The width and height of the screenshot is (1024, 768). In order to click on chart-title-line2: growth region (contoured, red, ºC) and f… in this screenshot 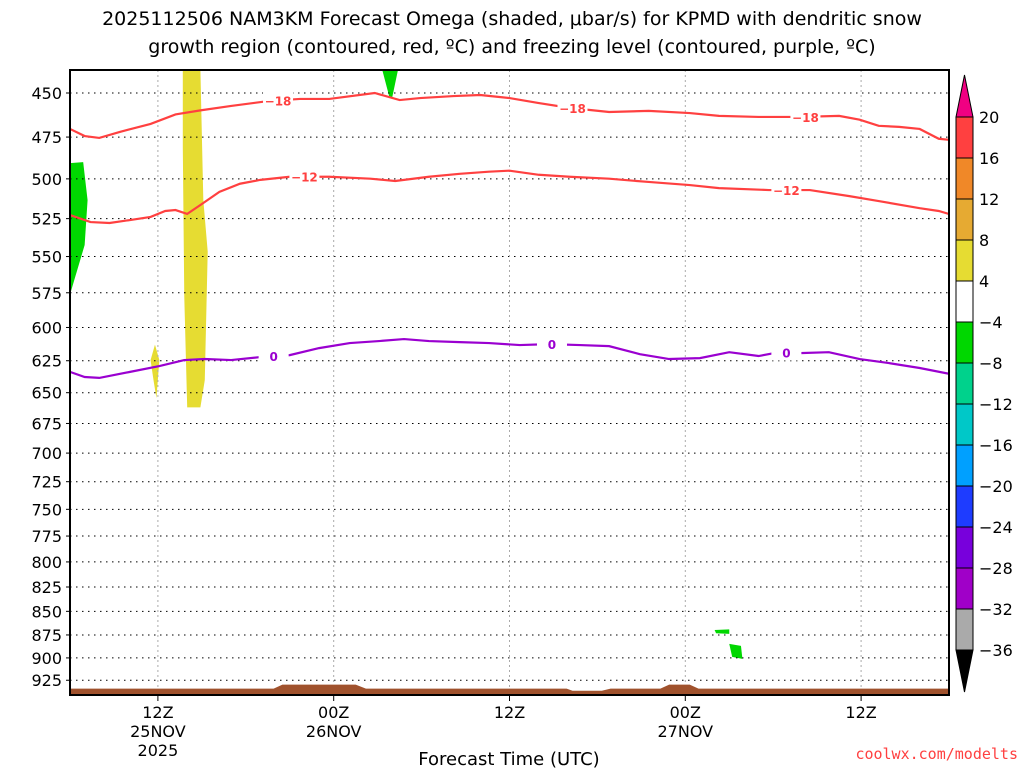, I will do `click(511, 47)`.